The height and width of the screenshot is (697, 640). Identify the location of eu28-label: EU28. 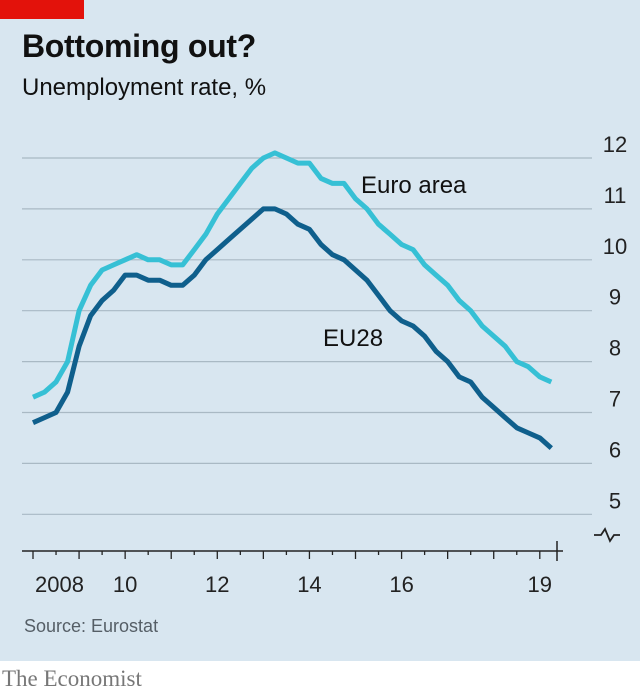
(353, 338).